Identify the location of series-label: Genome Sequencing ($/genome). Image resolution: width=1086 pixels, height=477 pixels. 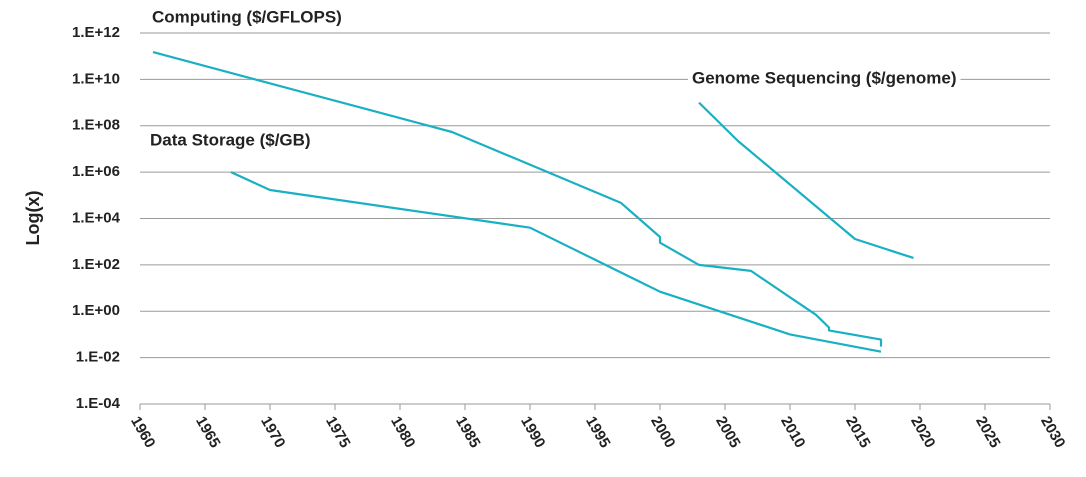
(824, 77).